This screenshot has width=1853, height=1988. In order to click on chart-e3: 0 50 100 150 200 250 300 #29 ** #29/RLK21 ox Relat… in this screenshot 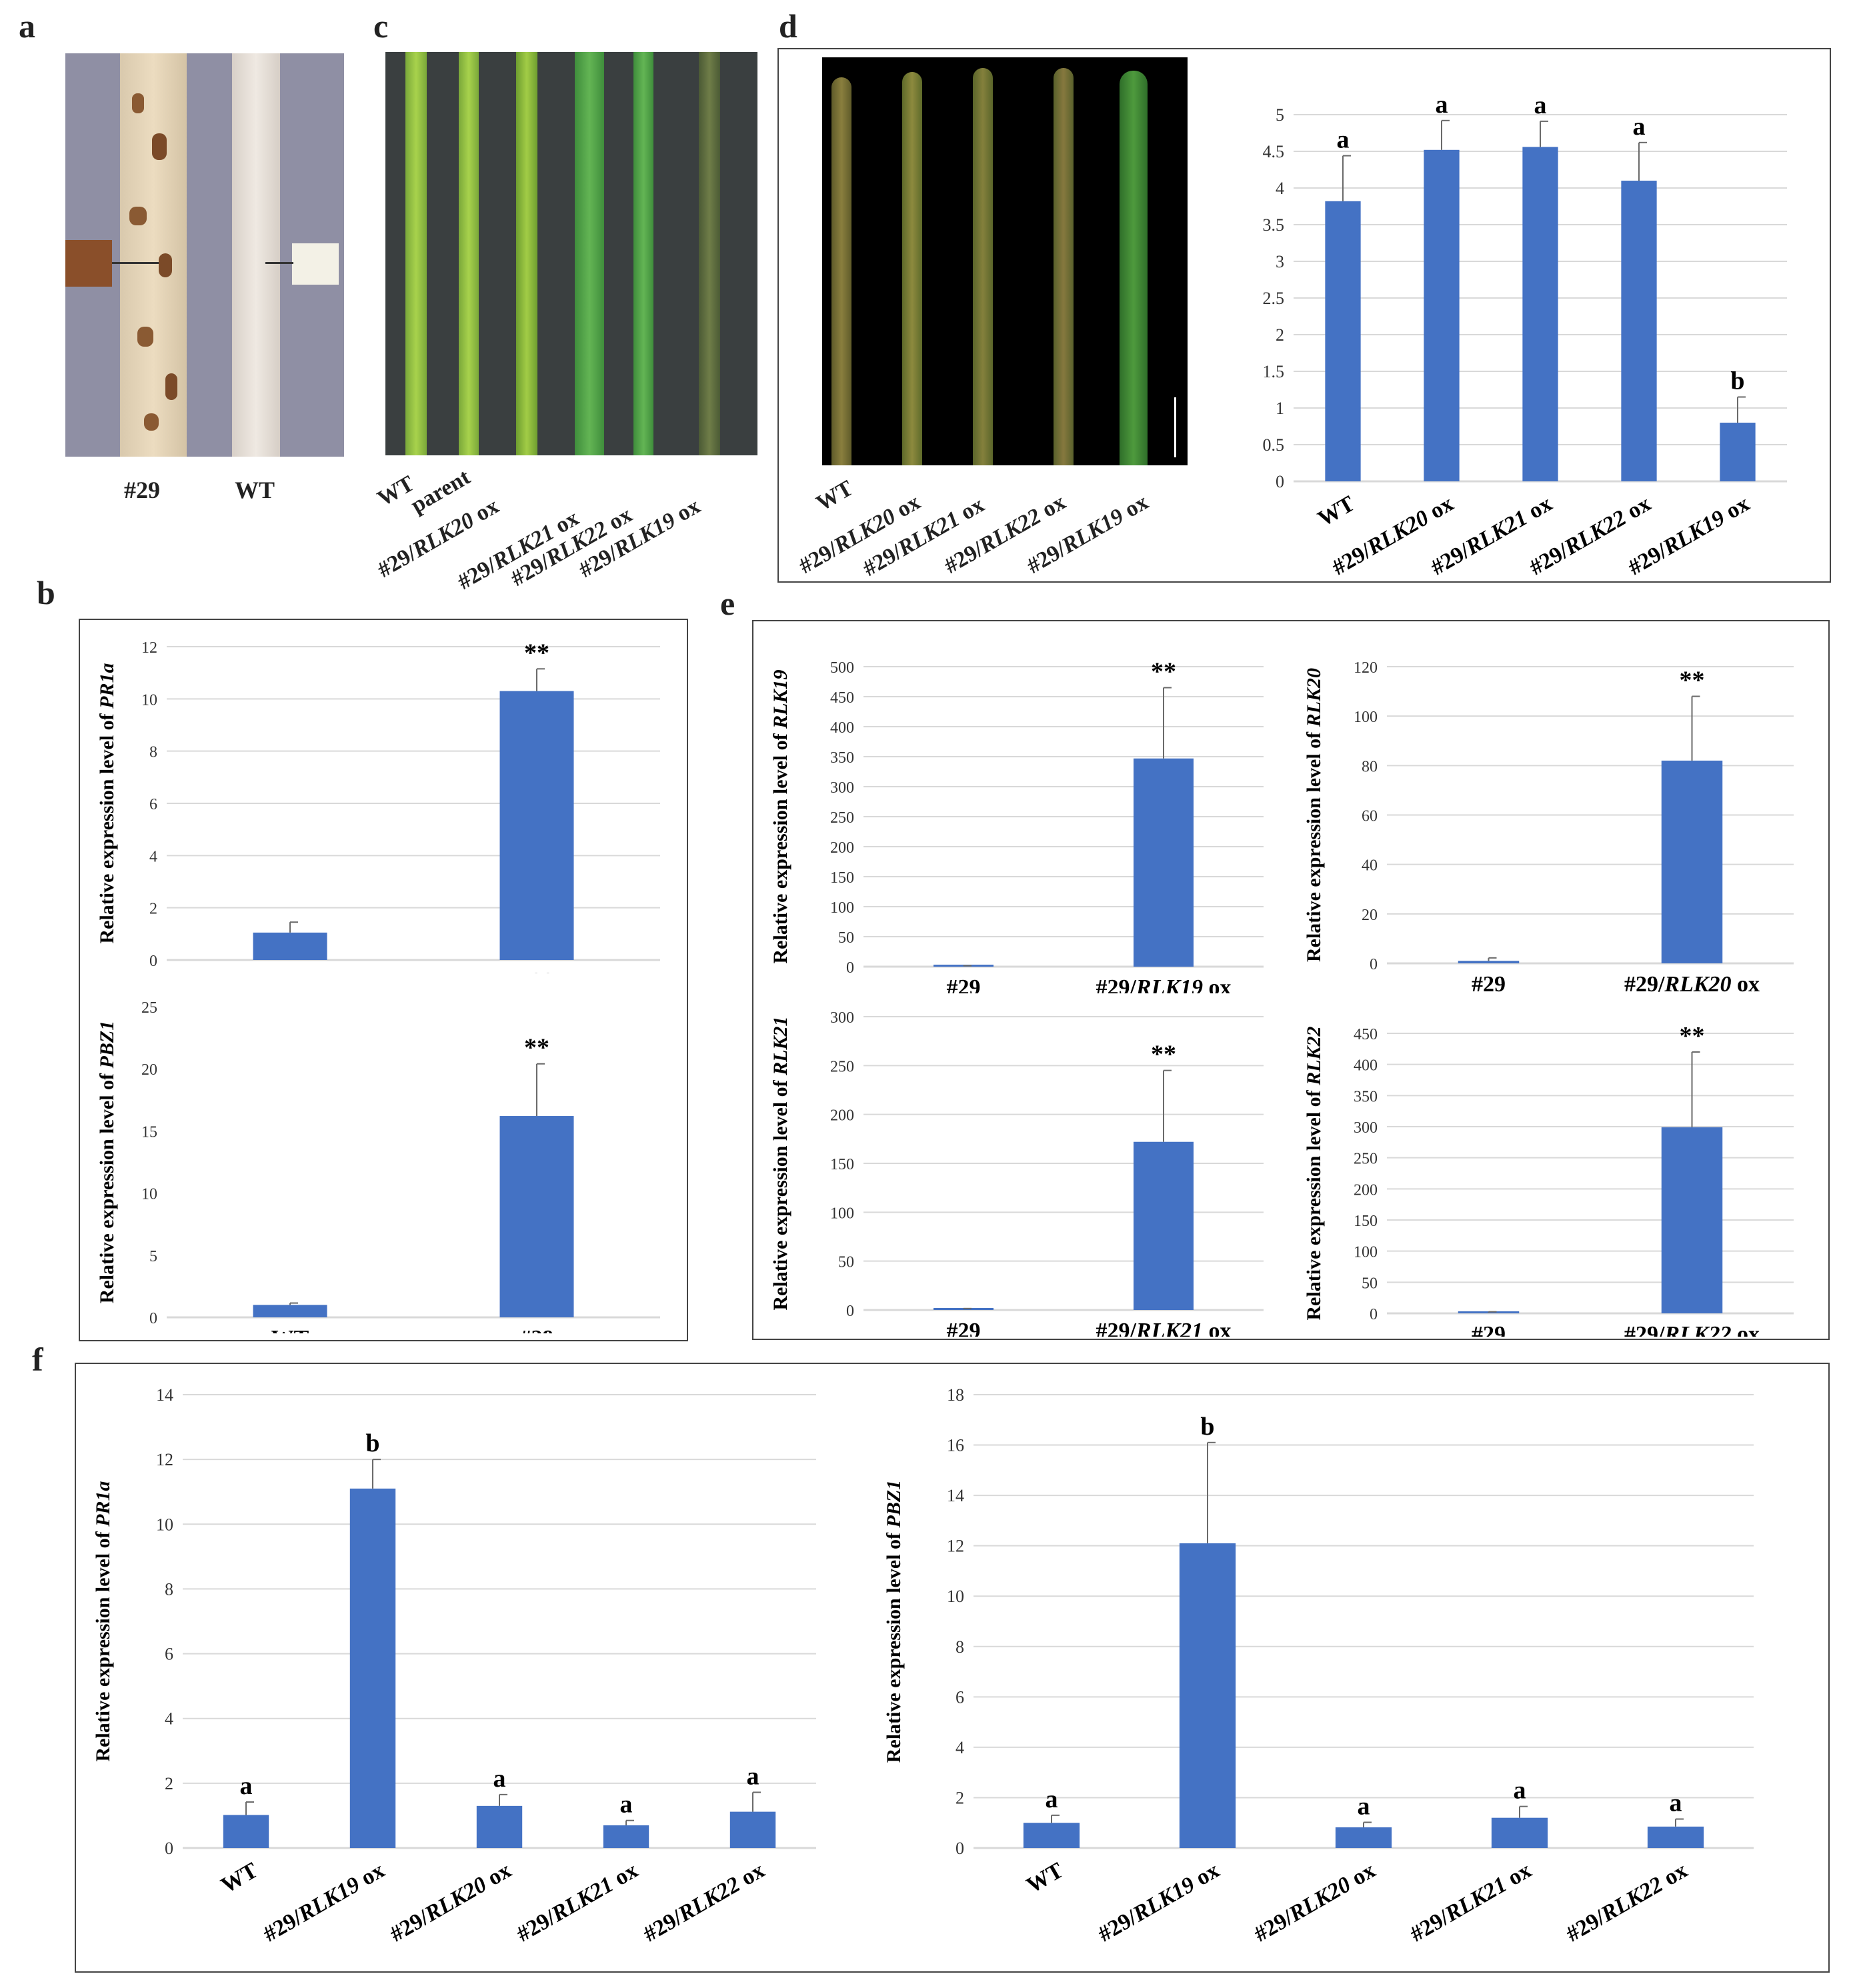, I will do `click(1017, 1173)`.